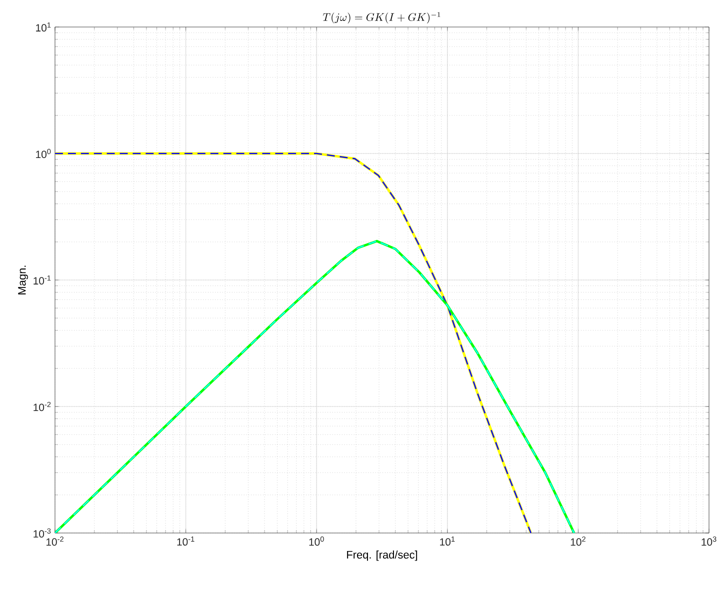  Describe the element at coordinates (42, 407) in the screenshot. I see `y-tick-label: 10$^{-2}$` at that location.